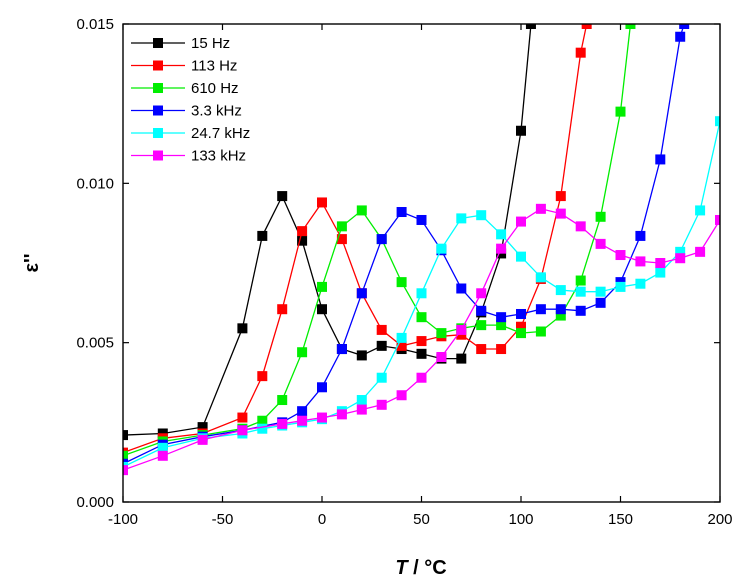 The height and width of the screenshot is (588, 749). Describe the element at coordinates (520, 519) in the screenshot. I see `x-tick-label: 100` at that location.